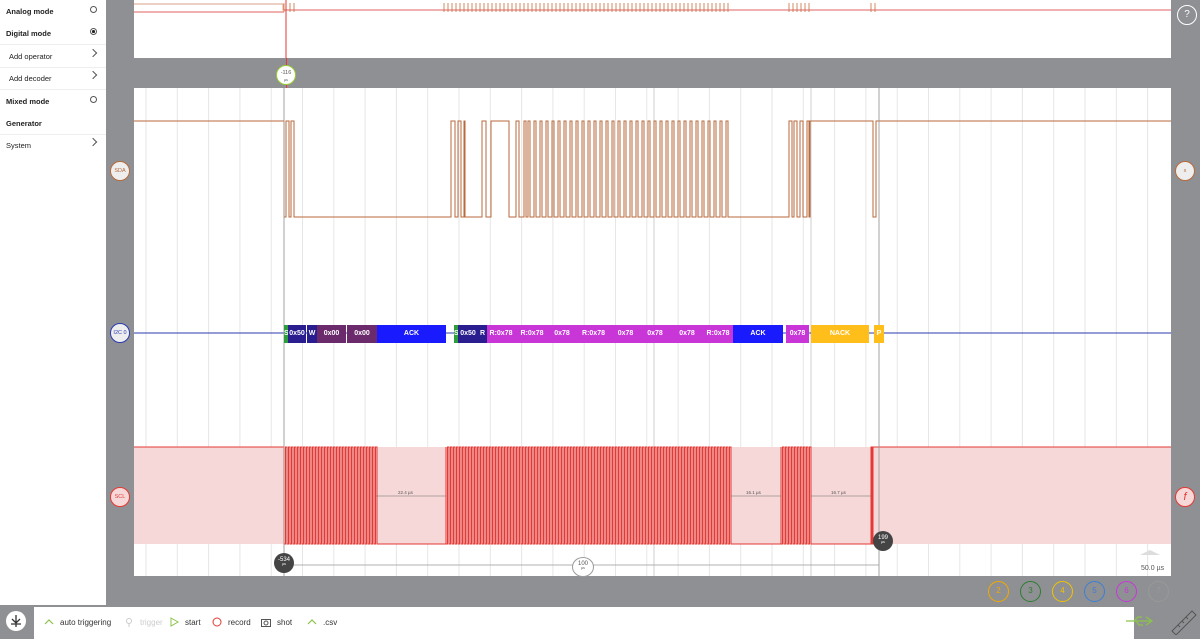 The image size is (1200, 639). I want to click on logo-icon, so click(16, 621).